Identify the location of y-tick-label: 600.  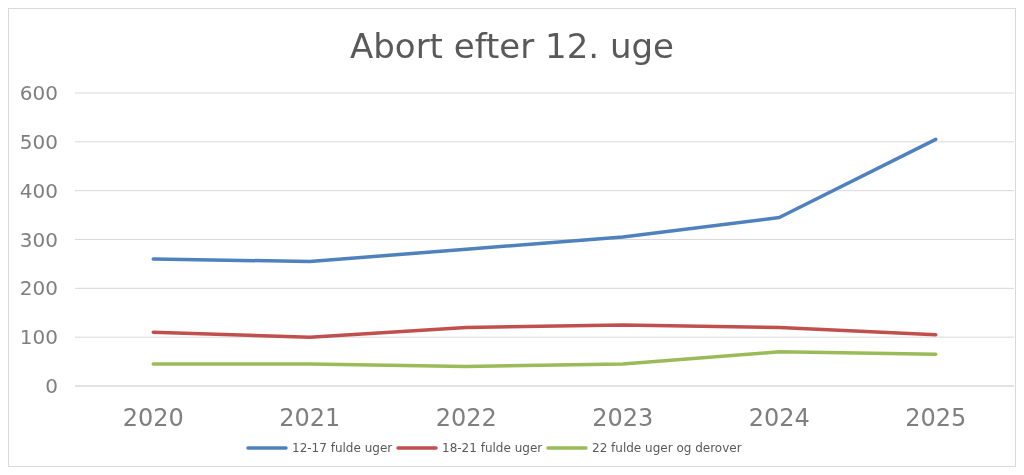
(38, 93).